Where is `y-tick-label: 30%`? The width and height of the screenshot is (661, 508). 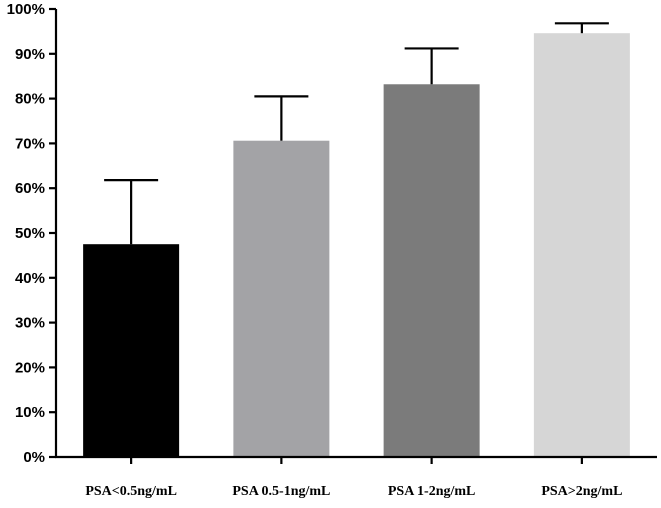 y-tick-label: 30% is located at coordinates (30, 323).